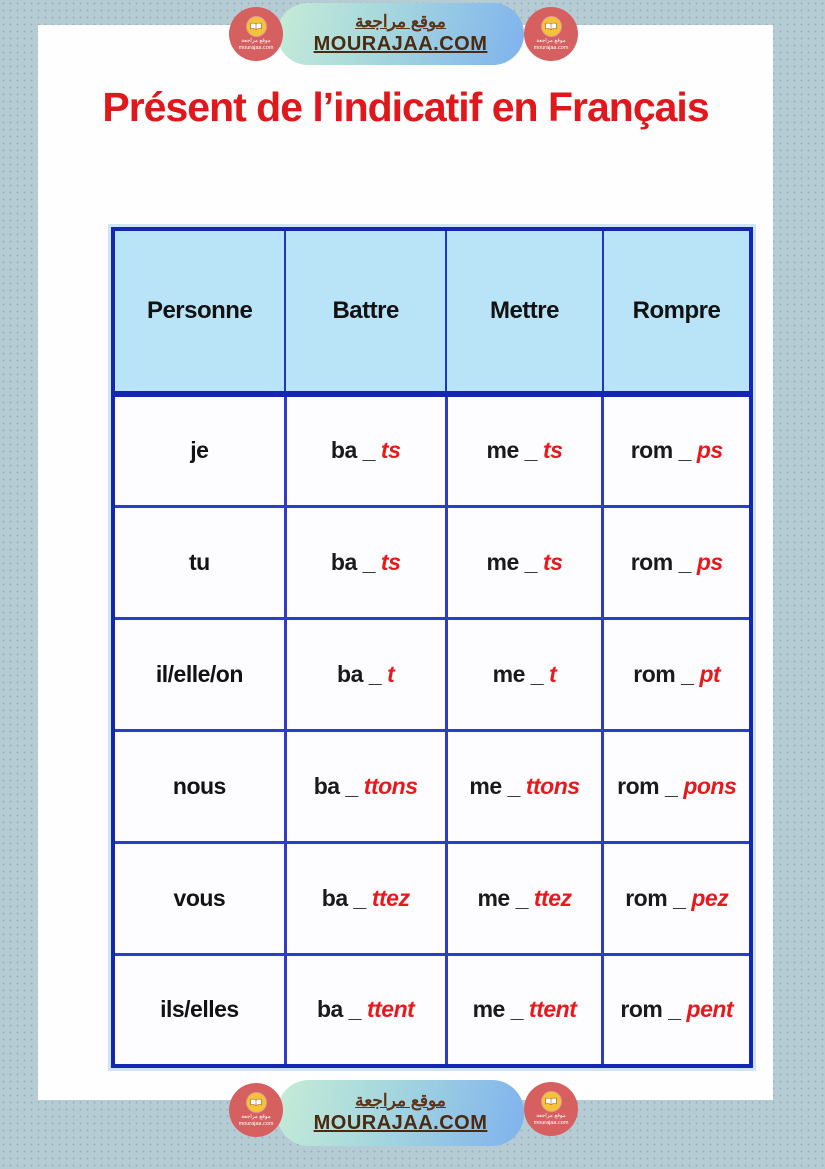  I want to click on table-row: ils/elles ba _ ttent me _ ttent rom _ pent, so click(432, 1010).